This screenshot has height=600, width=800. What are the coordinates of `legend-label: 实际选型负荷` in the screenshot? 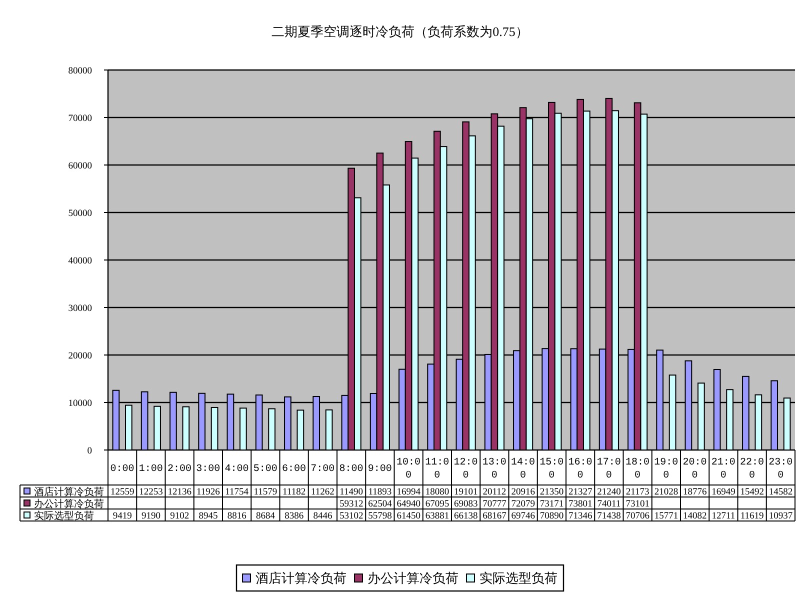 It's located at (64, 516).